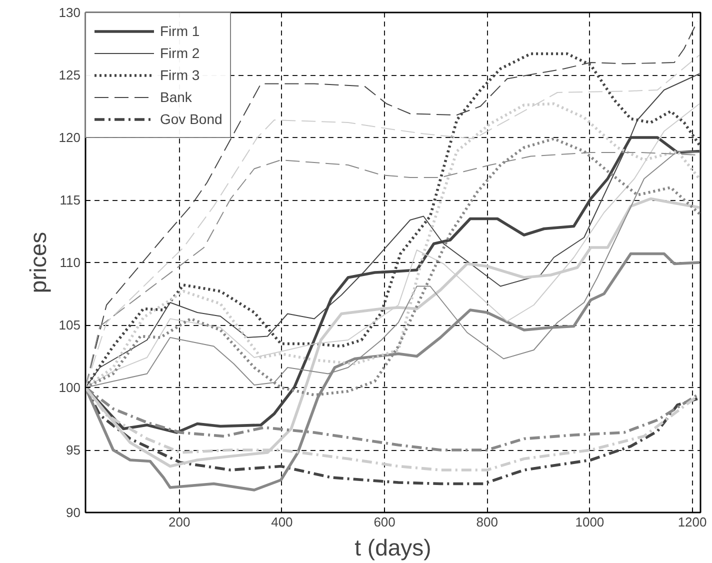  Describe the element at coordinates (69, 75) in the screenshot. I see `y-tick-label: 125` at that location.